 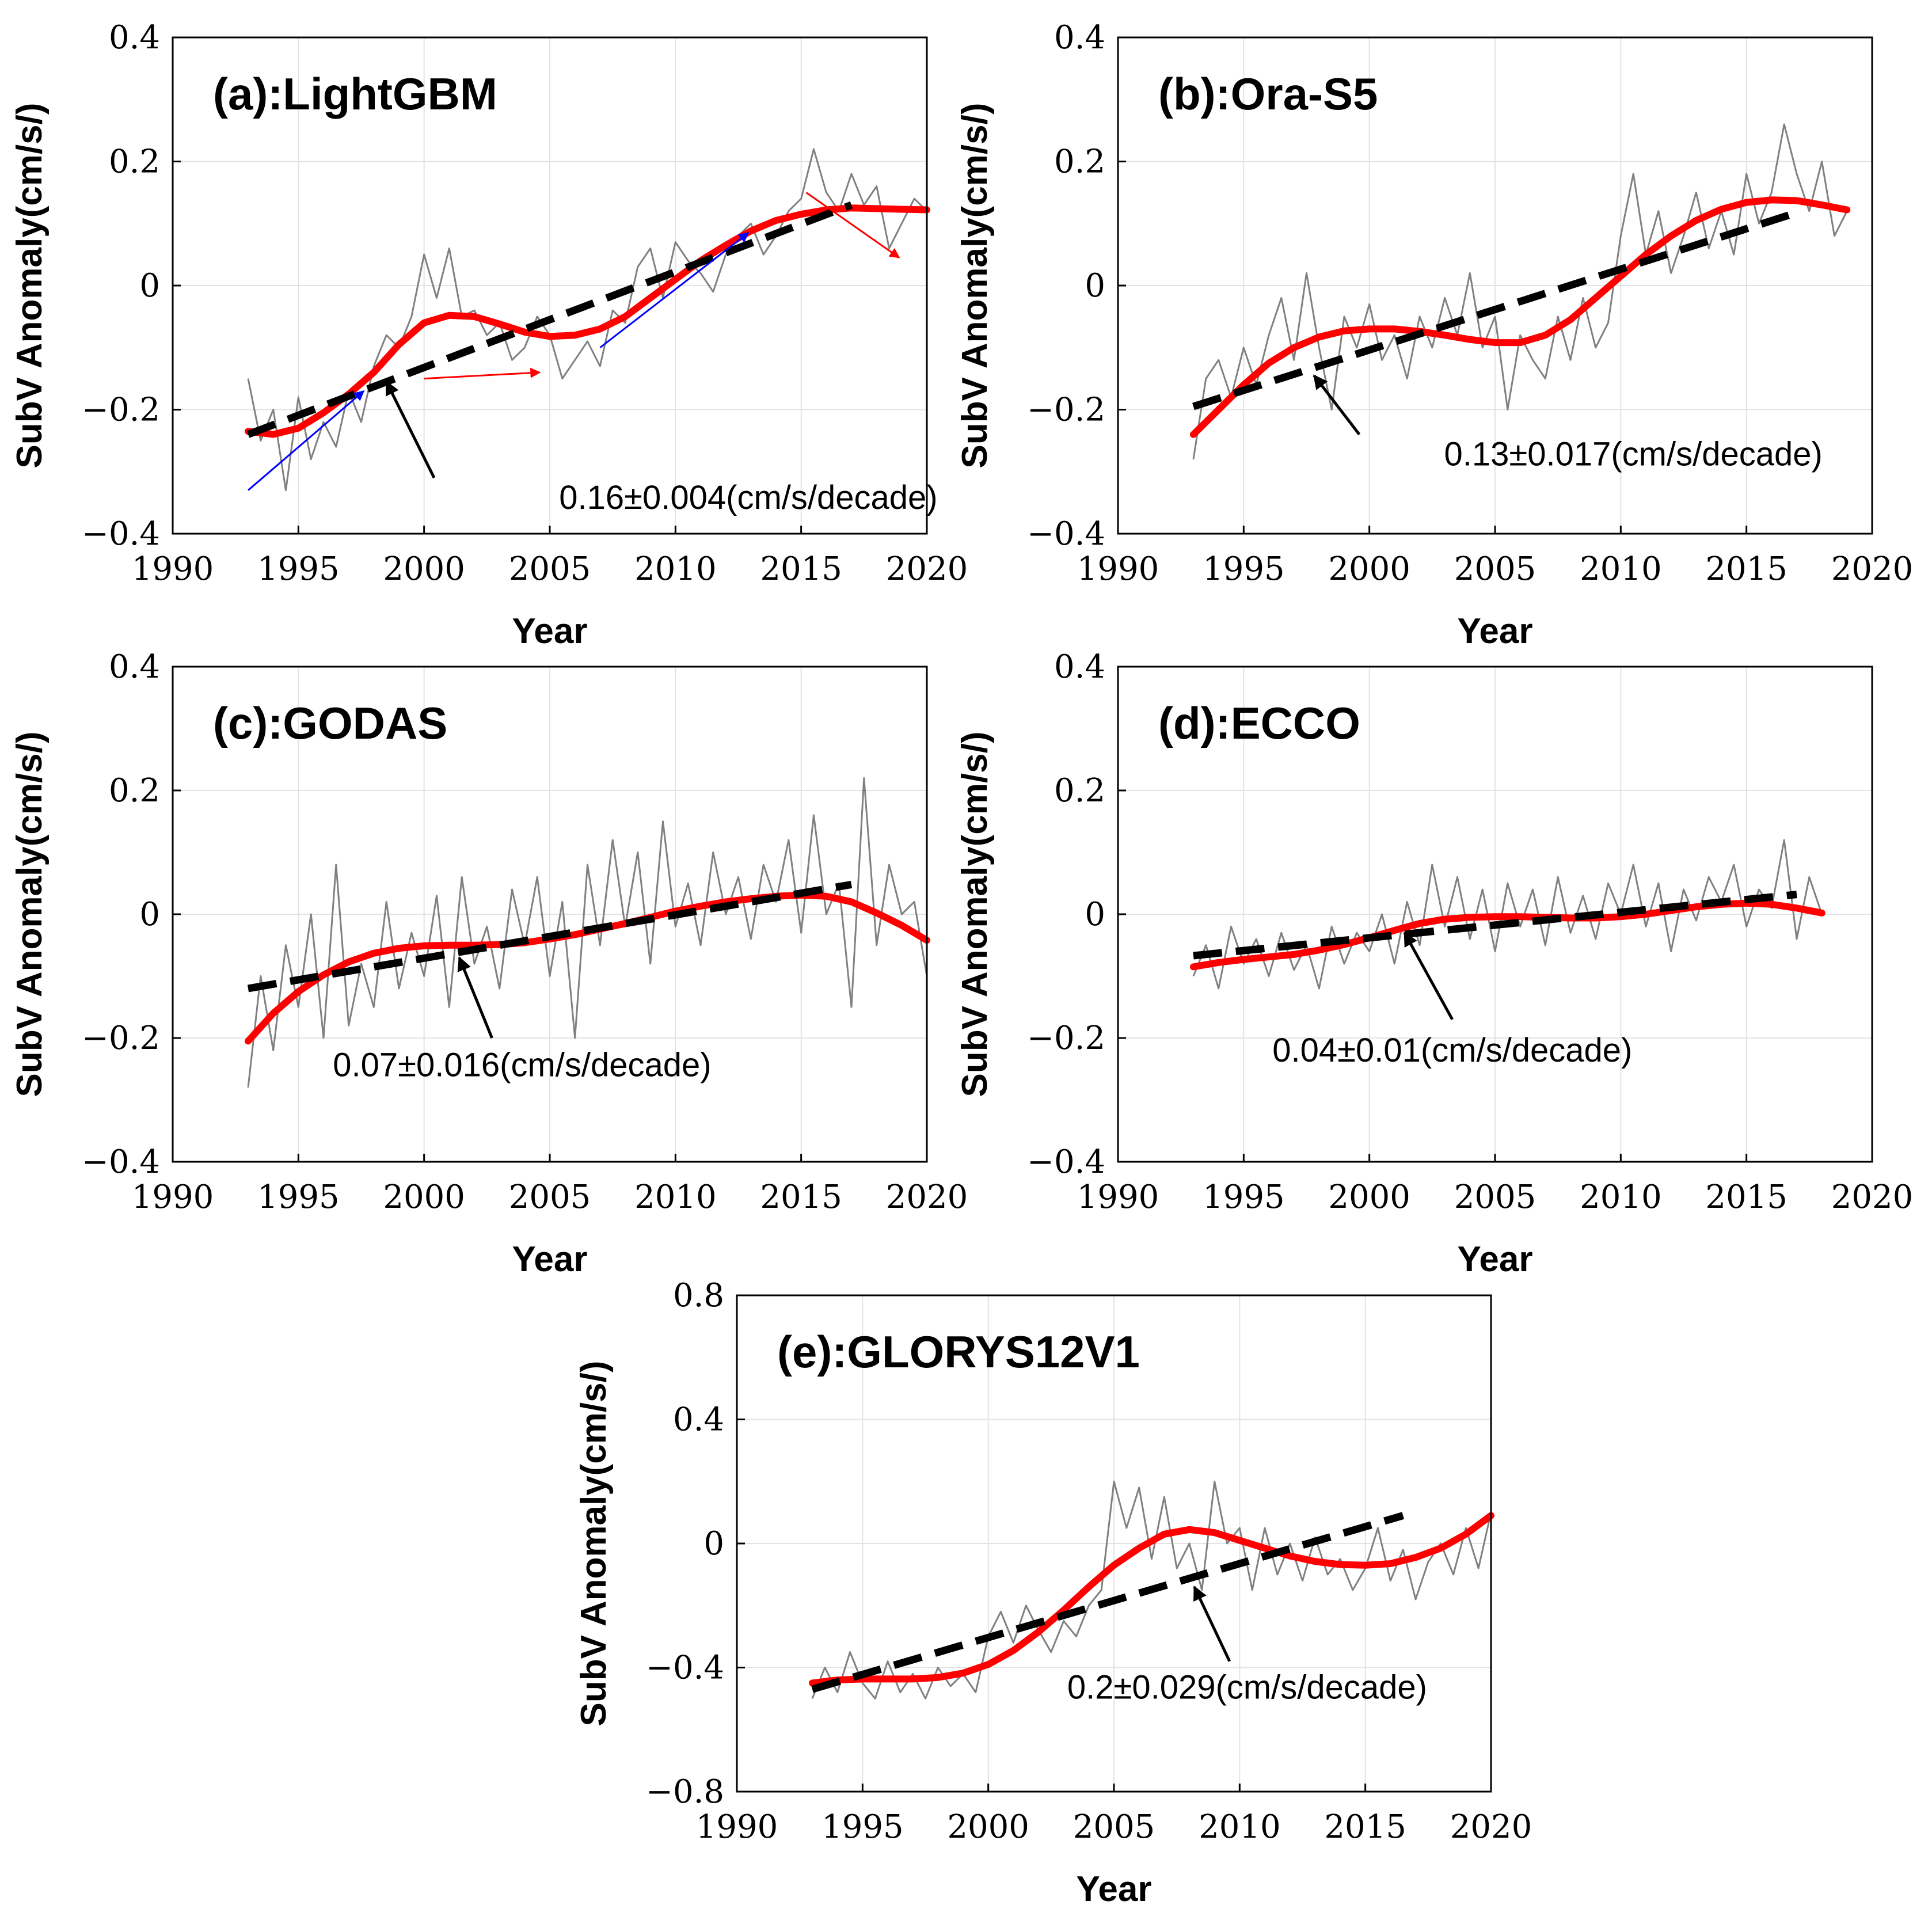 What do you see at coordinates (355, 94) in the screenshot?
I see `panel-title: (a):LightGBM` at bounding box center [355, 94].